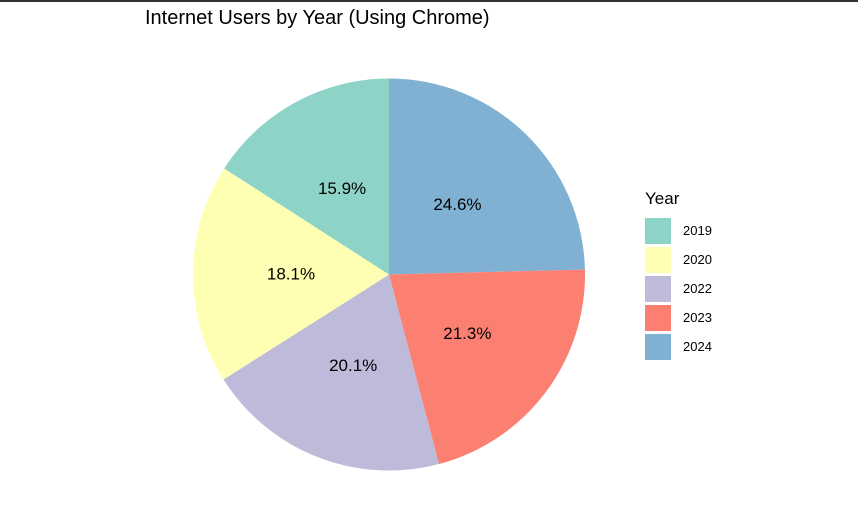 This screenshot has height=520, width=858. What do you see at coordinates (317, 18) in the screenshot?
I see `chart-title: Internet Users by Year (Using Chrome)` at bounding box center [317, 18].